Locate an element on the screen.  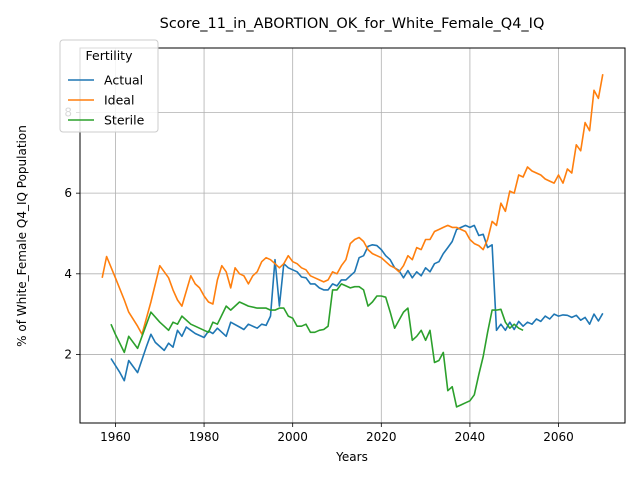
x-tick-label: 1960 is located at coordinates (115, 437).